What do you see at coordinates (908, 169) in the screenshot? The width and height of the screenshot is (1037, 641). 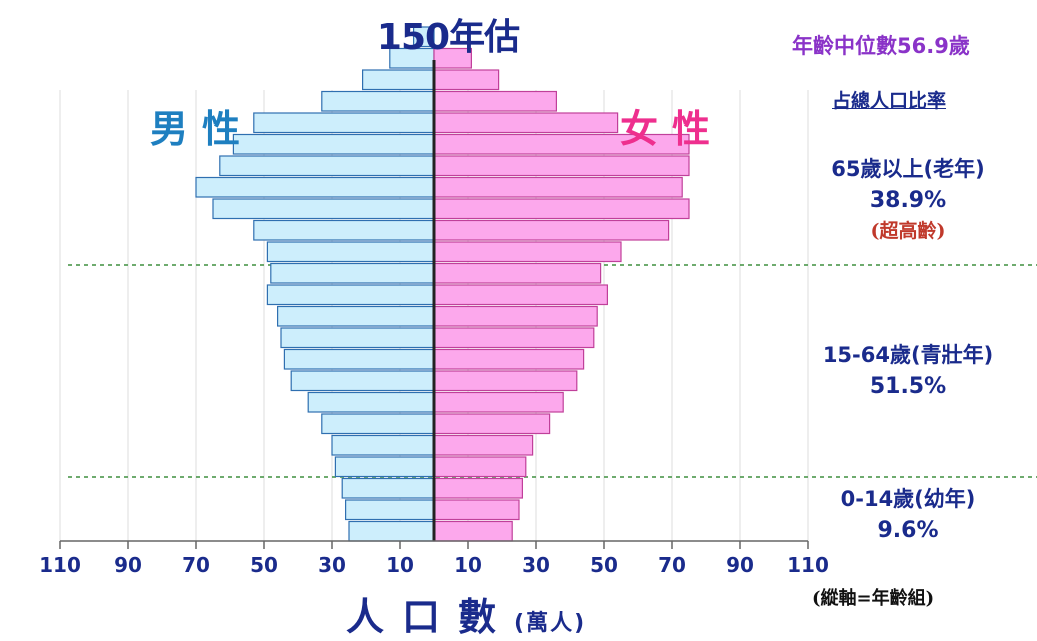 I see `group-elderly-label: 65歲以上(老年)` at bounding box center [908, 169].